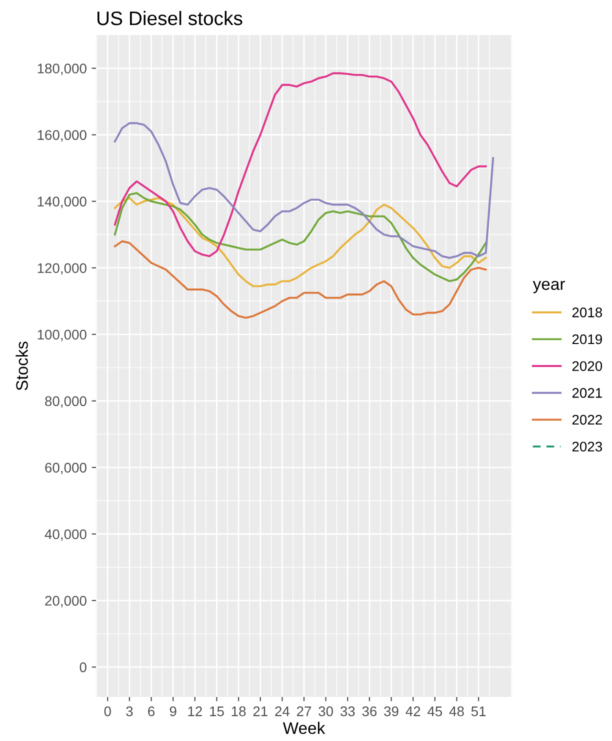  Describe the element at coordinates (260, 711) in the screenshot. I see `x-tick-label: 21` at that location.